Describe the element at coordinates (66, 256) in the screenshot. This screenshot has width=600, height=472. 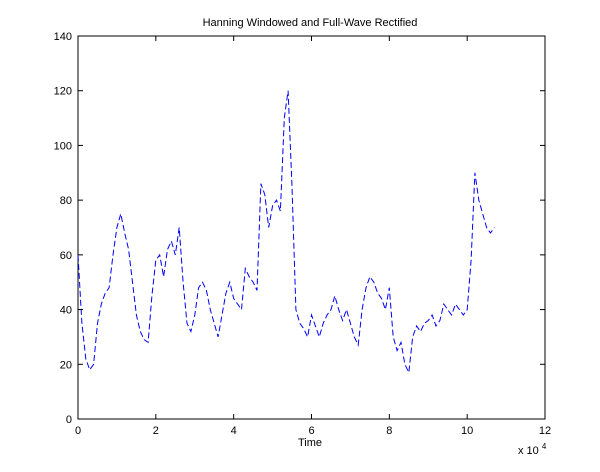
I see `y-tick-label: 60` at that location.